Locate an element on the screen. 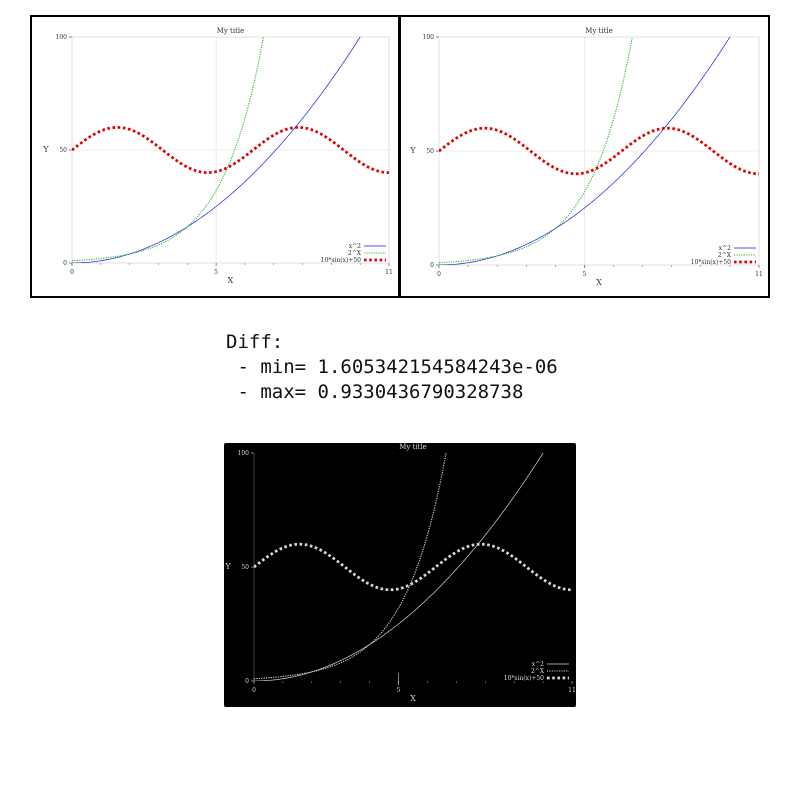 The image size is (800, 800). diff-min: - min= 1.605342154584243e-06 is located at coordinates (392, 367).